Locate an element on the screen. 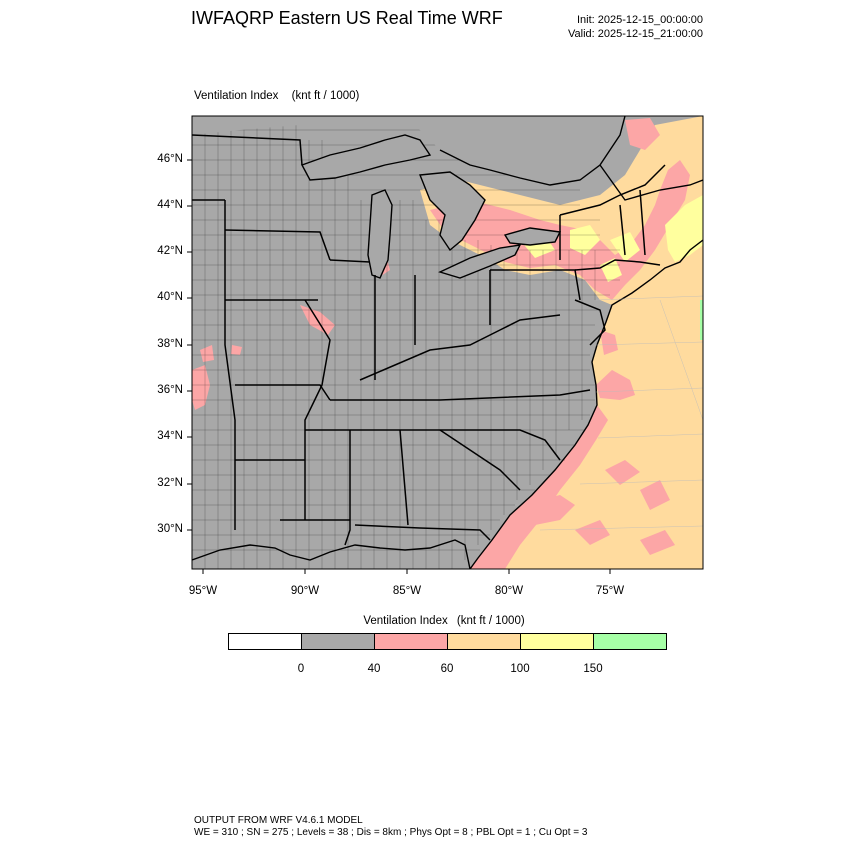 The height and width of the screenshot is (850, 850). lon-label: 75°W is located at coordinates (610, 591).